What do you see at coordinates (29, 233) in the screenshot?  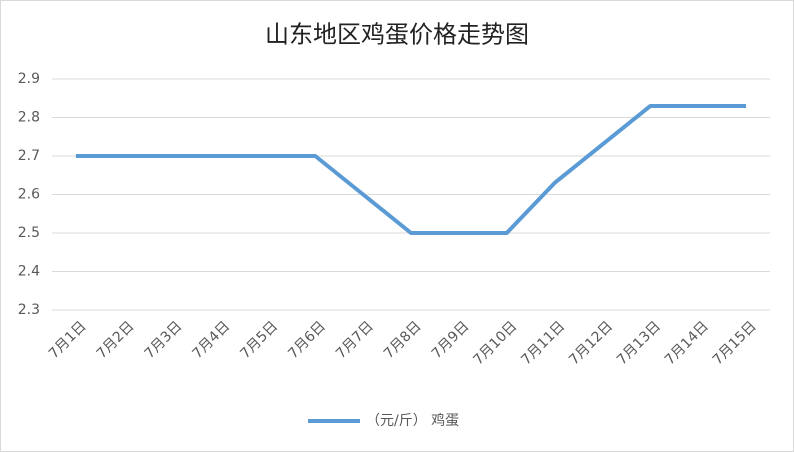 I see `y-tick-label: 2.5` at bounding box center [29, 233].